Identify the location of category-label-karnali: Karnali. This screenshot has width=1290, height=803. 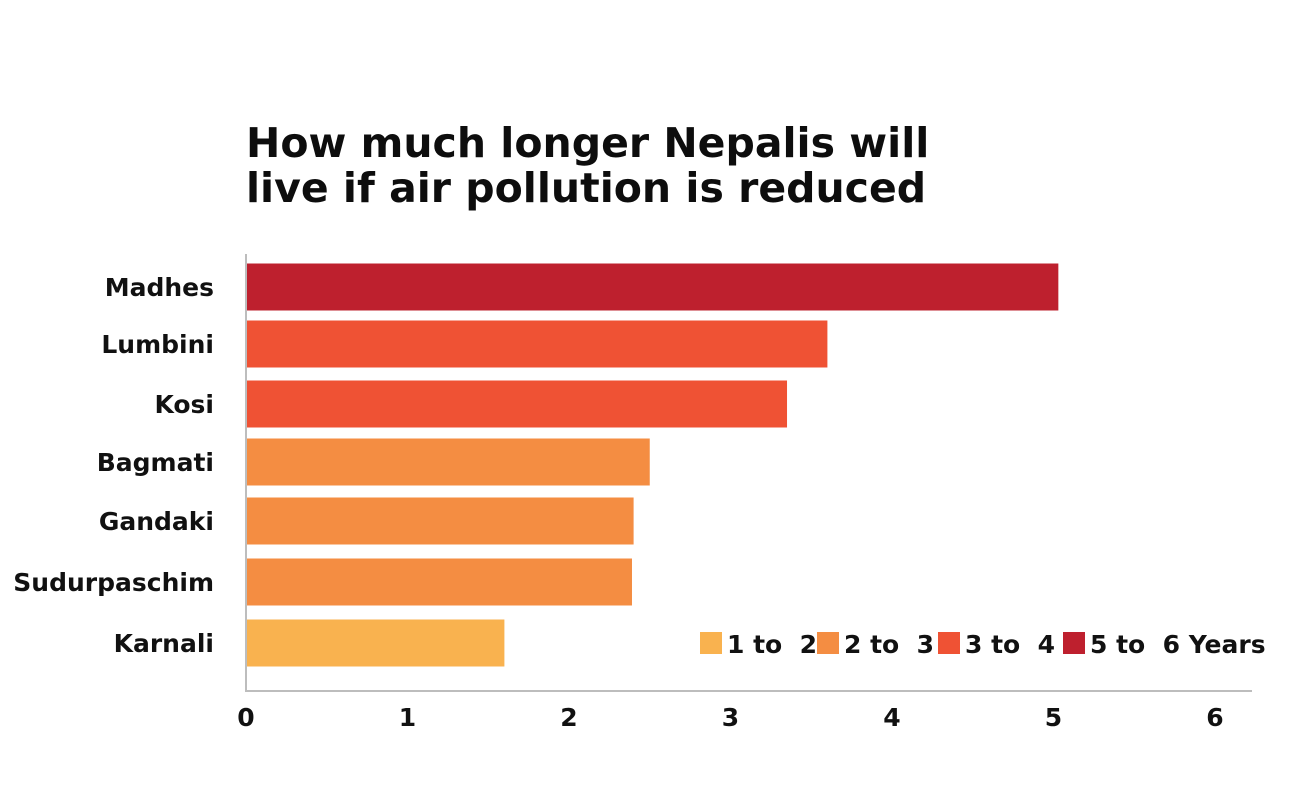
(164, 643).